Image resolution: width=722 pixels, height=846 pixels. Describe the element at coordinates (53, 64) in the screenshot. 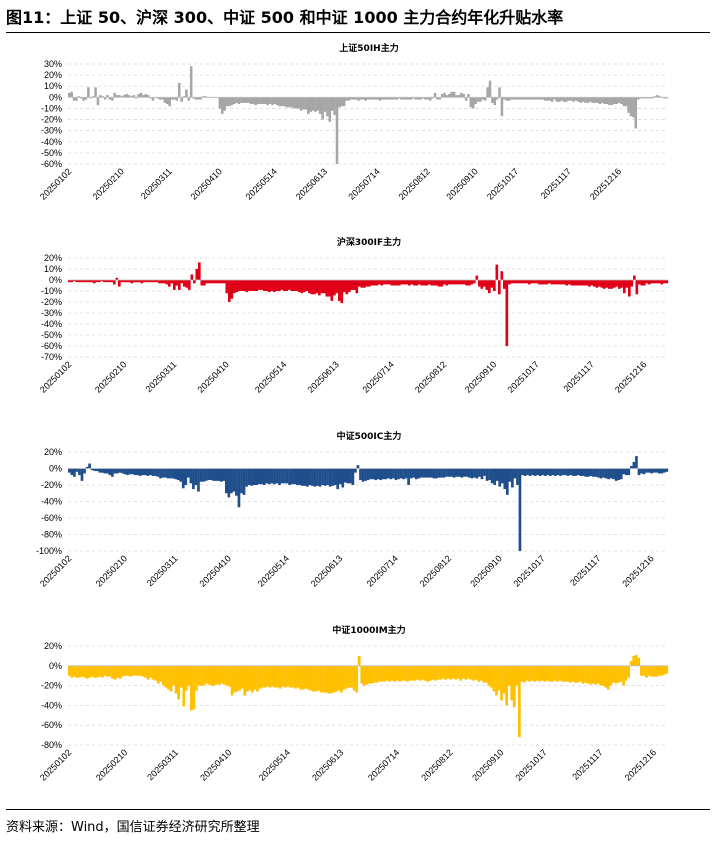

I see `y-tick-label: 30%` at that location.